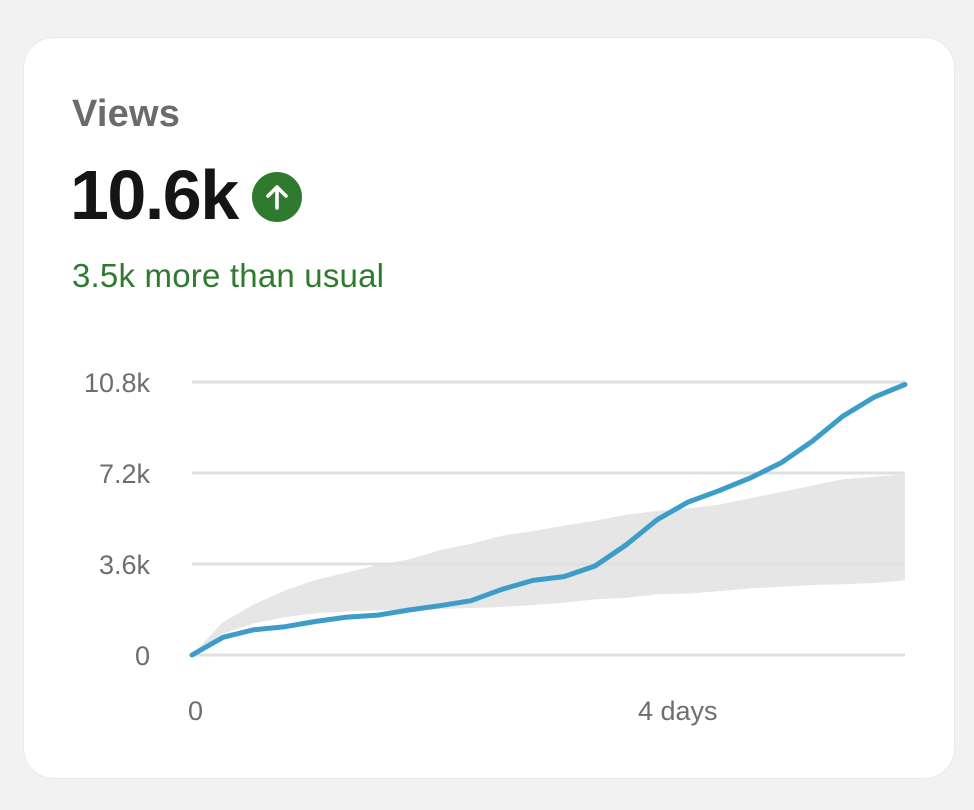 The height and width of the screenshot is (810, 974). Describe the element at coordinates (125, 474) in the screenshot. I see `y-tick-label: 7.2k` at that location.